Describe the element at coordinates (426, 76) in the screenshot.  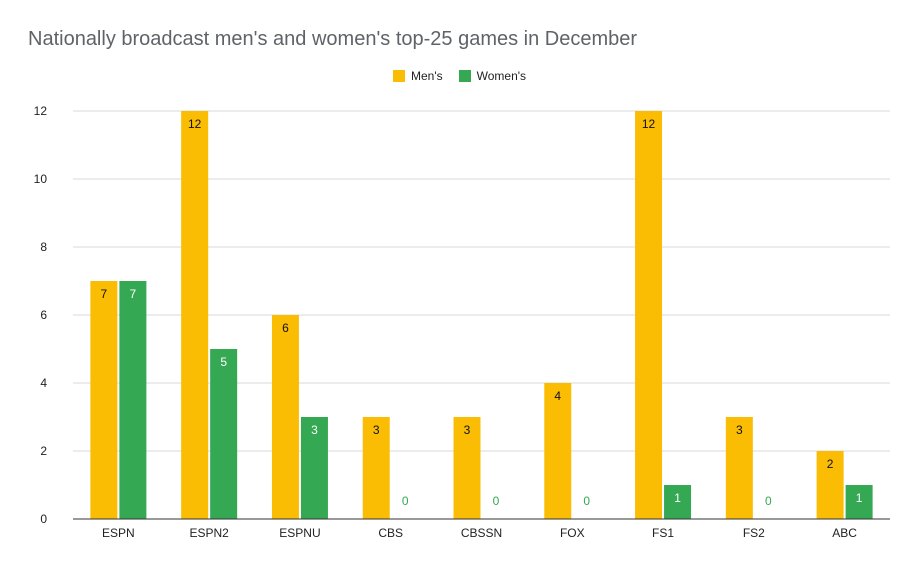
I see `legend-label-mens: Men's` at that location.